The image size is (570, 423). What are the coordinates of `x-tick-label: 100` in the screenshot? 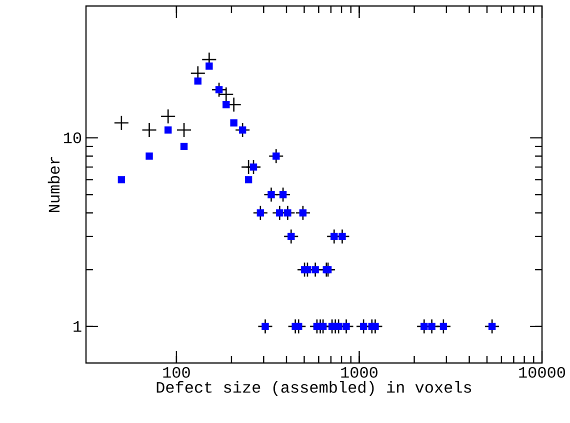 It's located at (176, 372).